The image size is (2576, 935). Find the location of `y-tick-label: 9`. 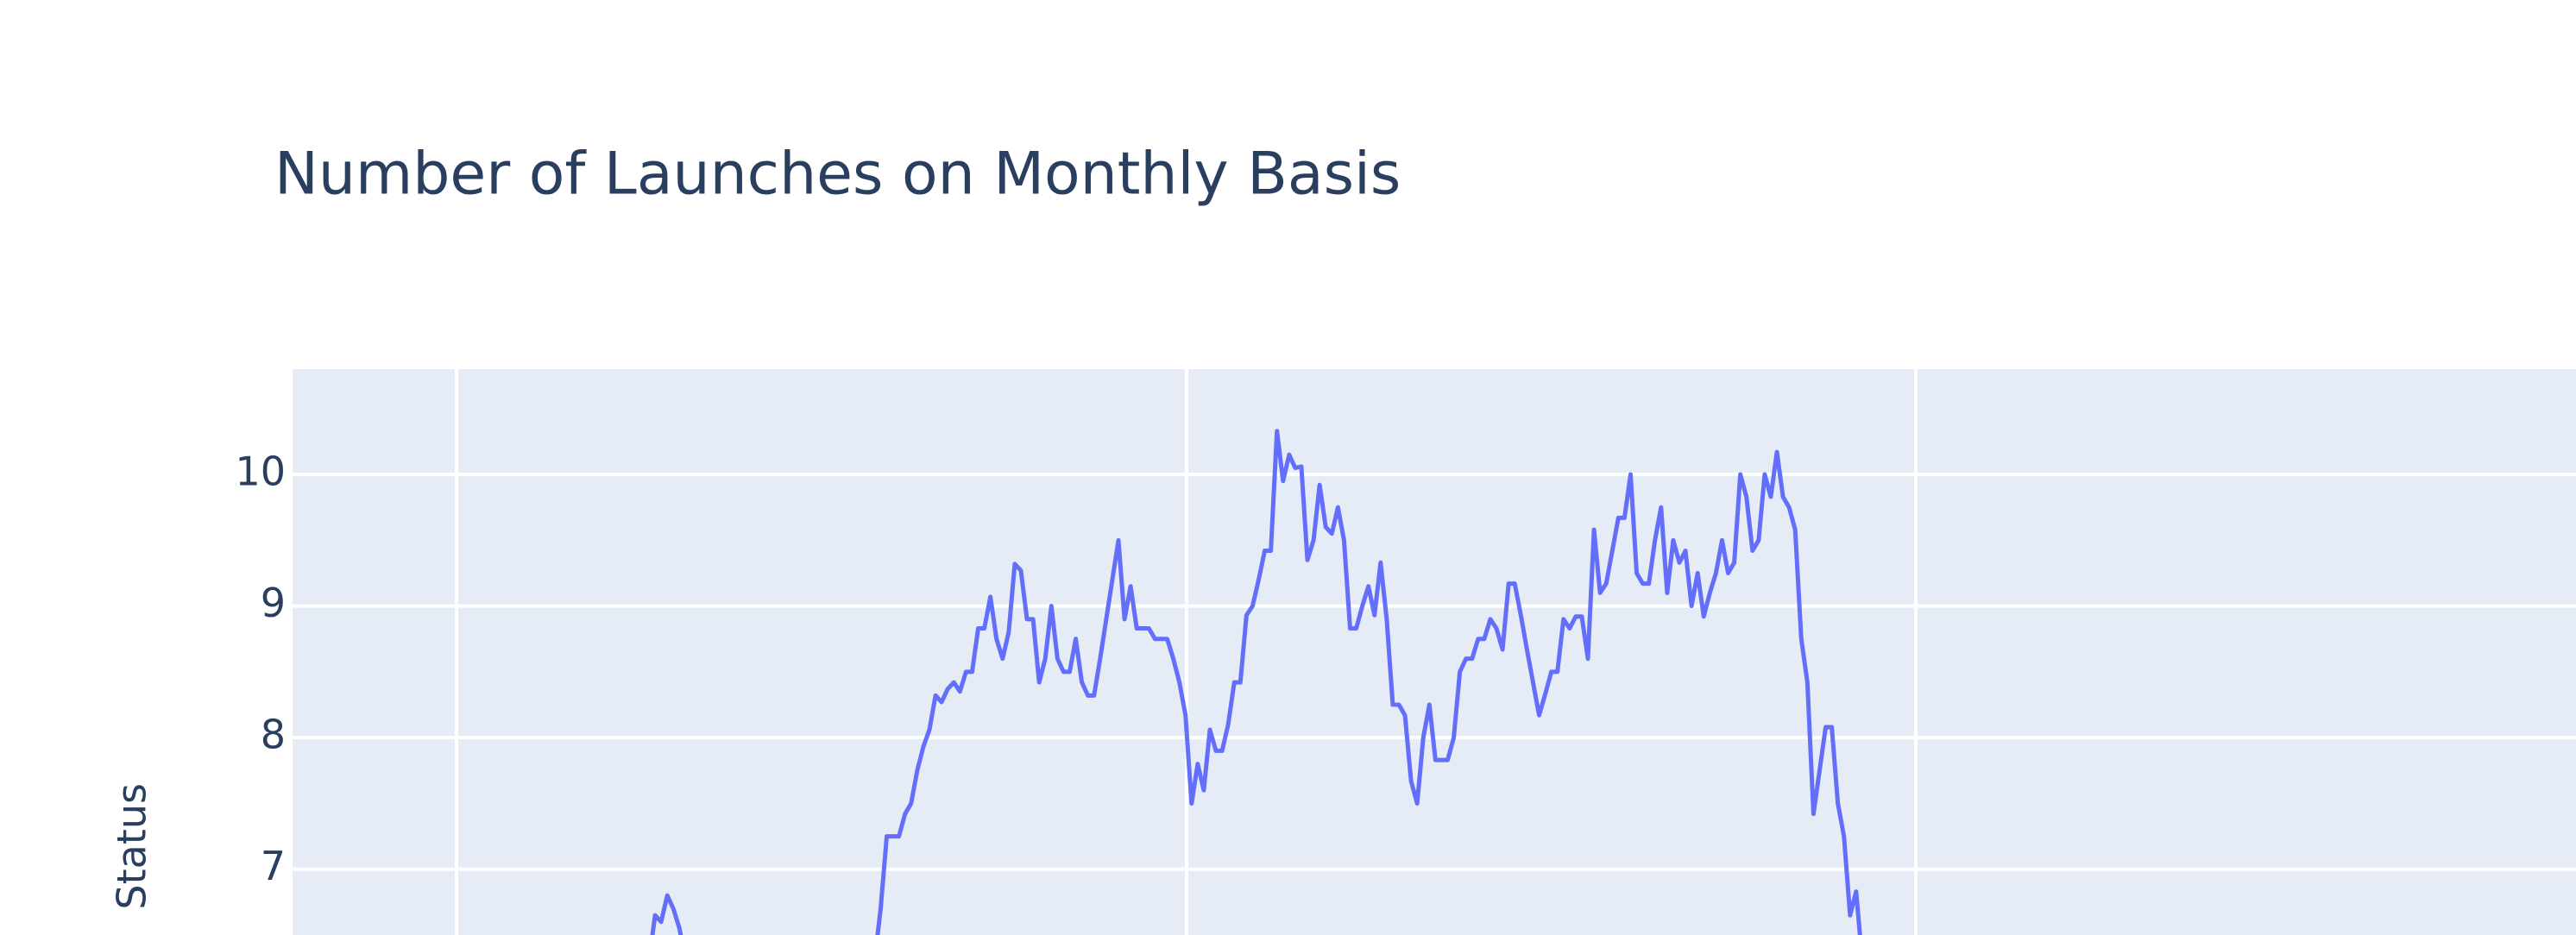

y-tick-label: 9 is located at coordinates (273, 603).